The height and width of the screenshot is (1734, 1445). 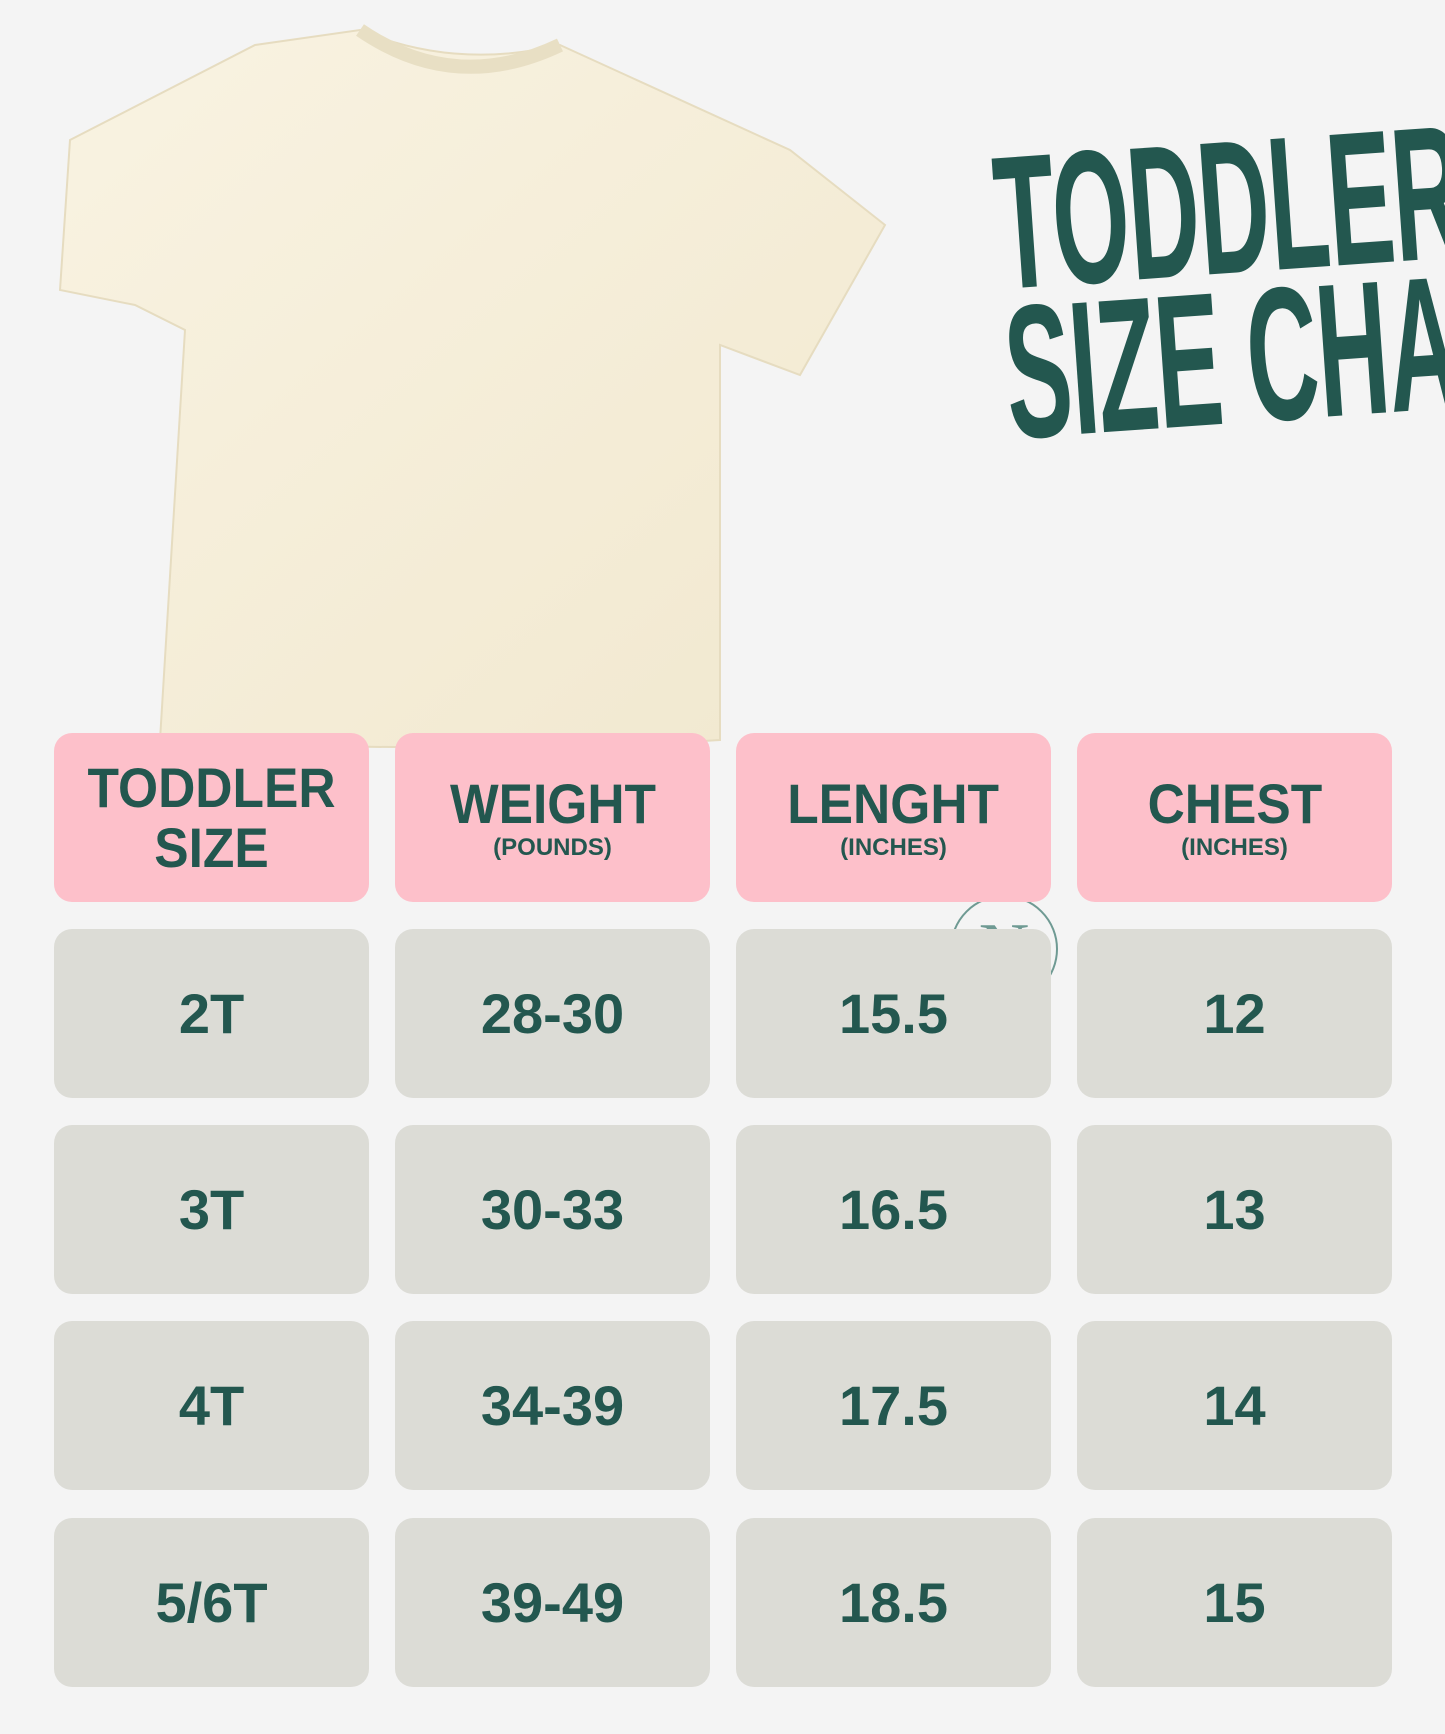 I want to click on cell-value: 12, so click(x=1234, y=1013).